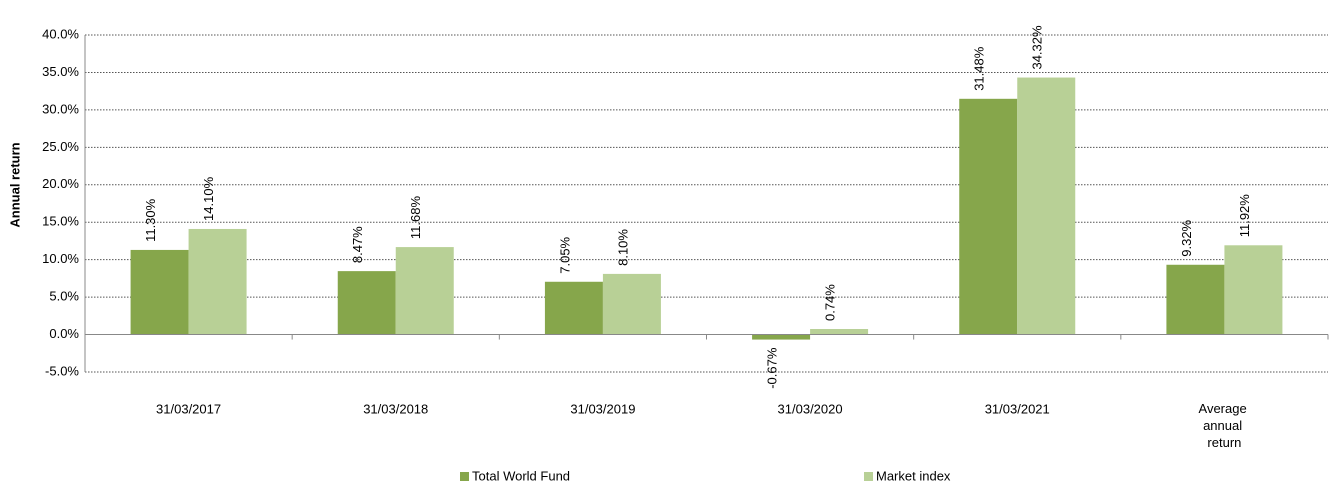 Image resolution: width=1330 pixels, height=487 pixels. I want to click on y-tick-label: 15.0%, so click(60, 221).